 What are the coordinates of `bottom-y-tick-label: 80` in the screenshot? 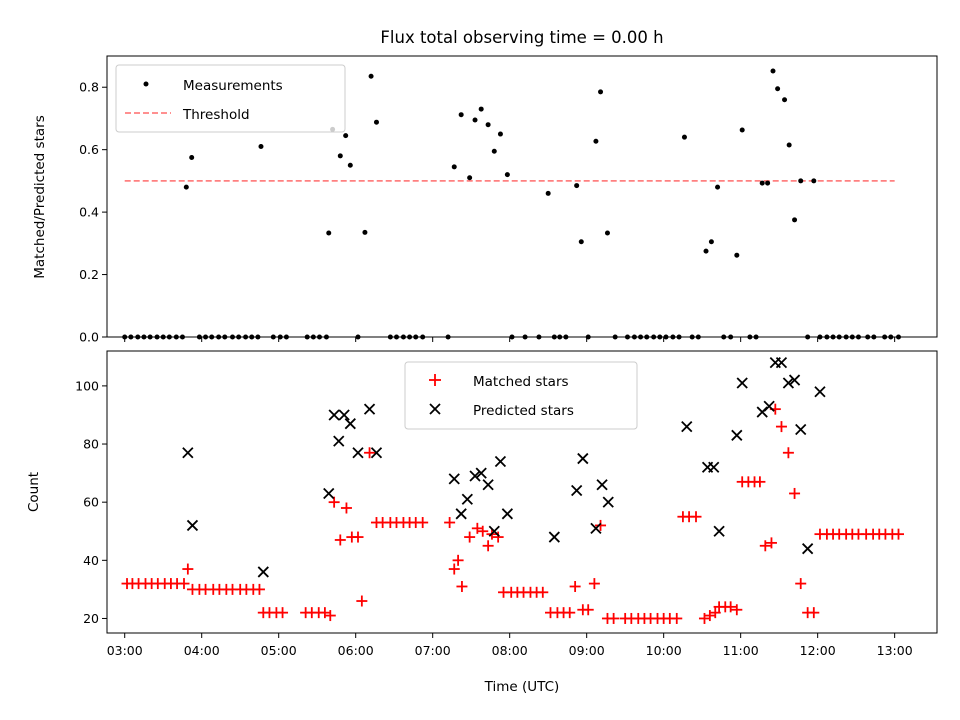 It's located at (91, 444).